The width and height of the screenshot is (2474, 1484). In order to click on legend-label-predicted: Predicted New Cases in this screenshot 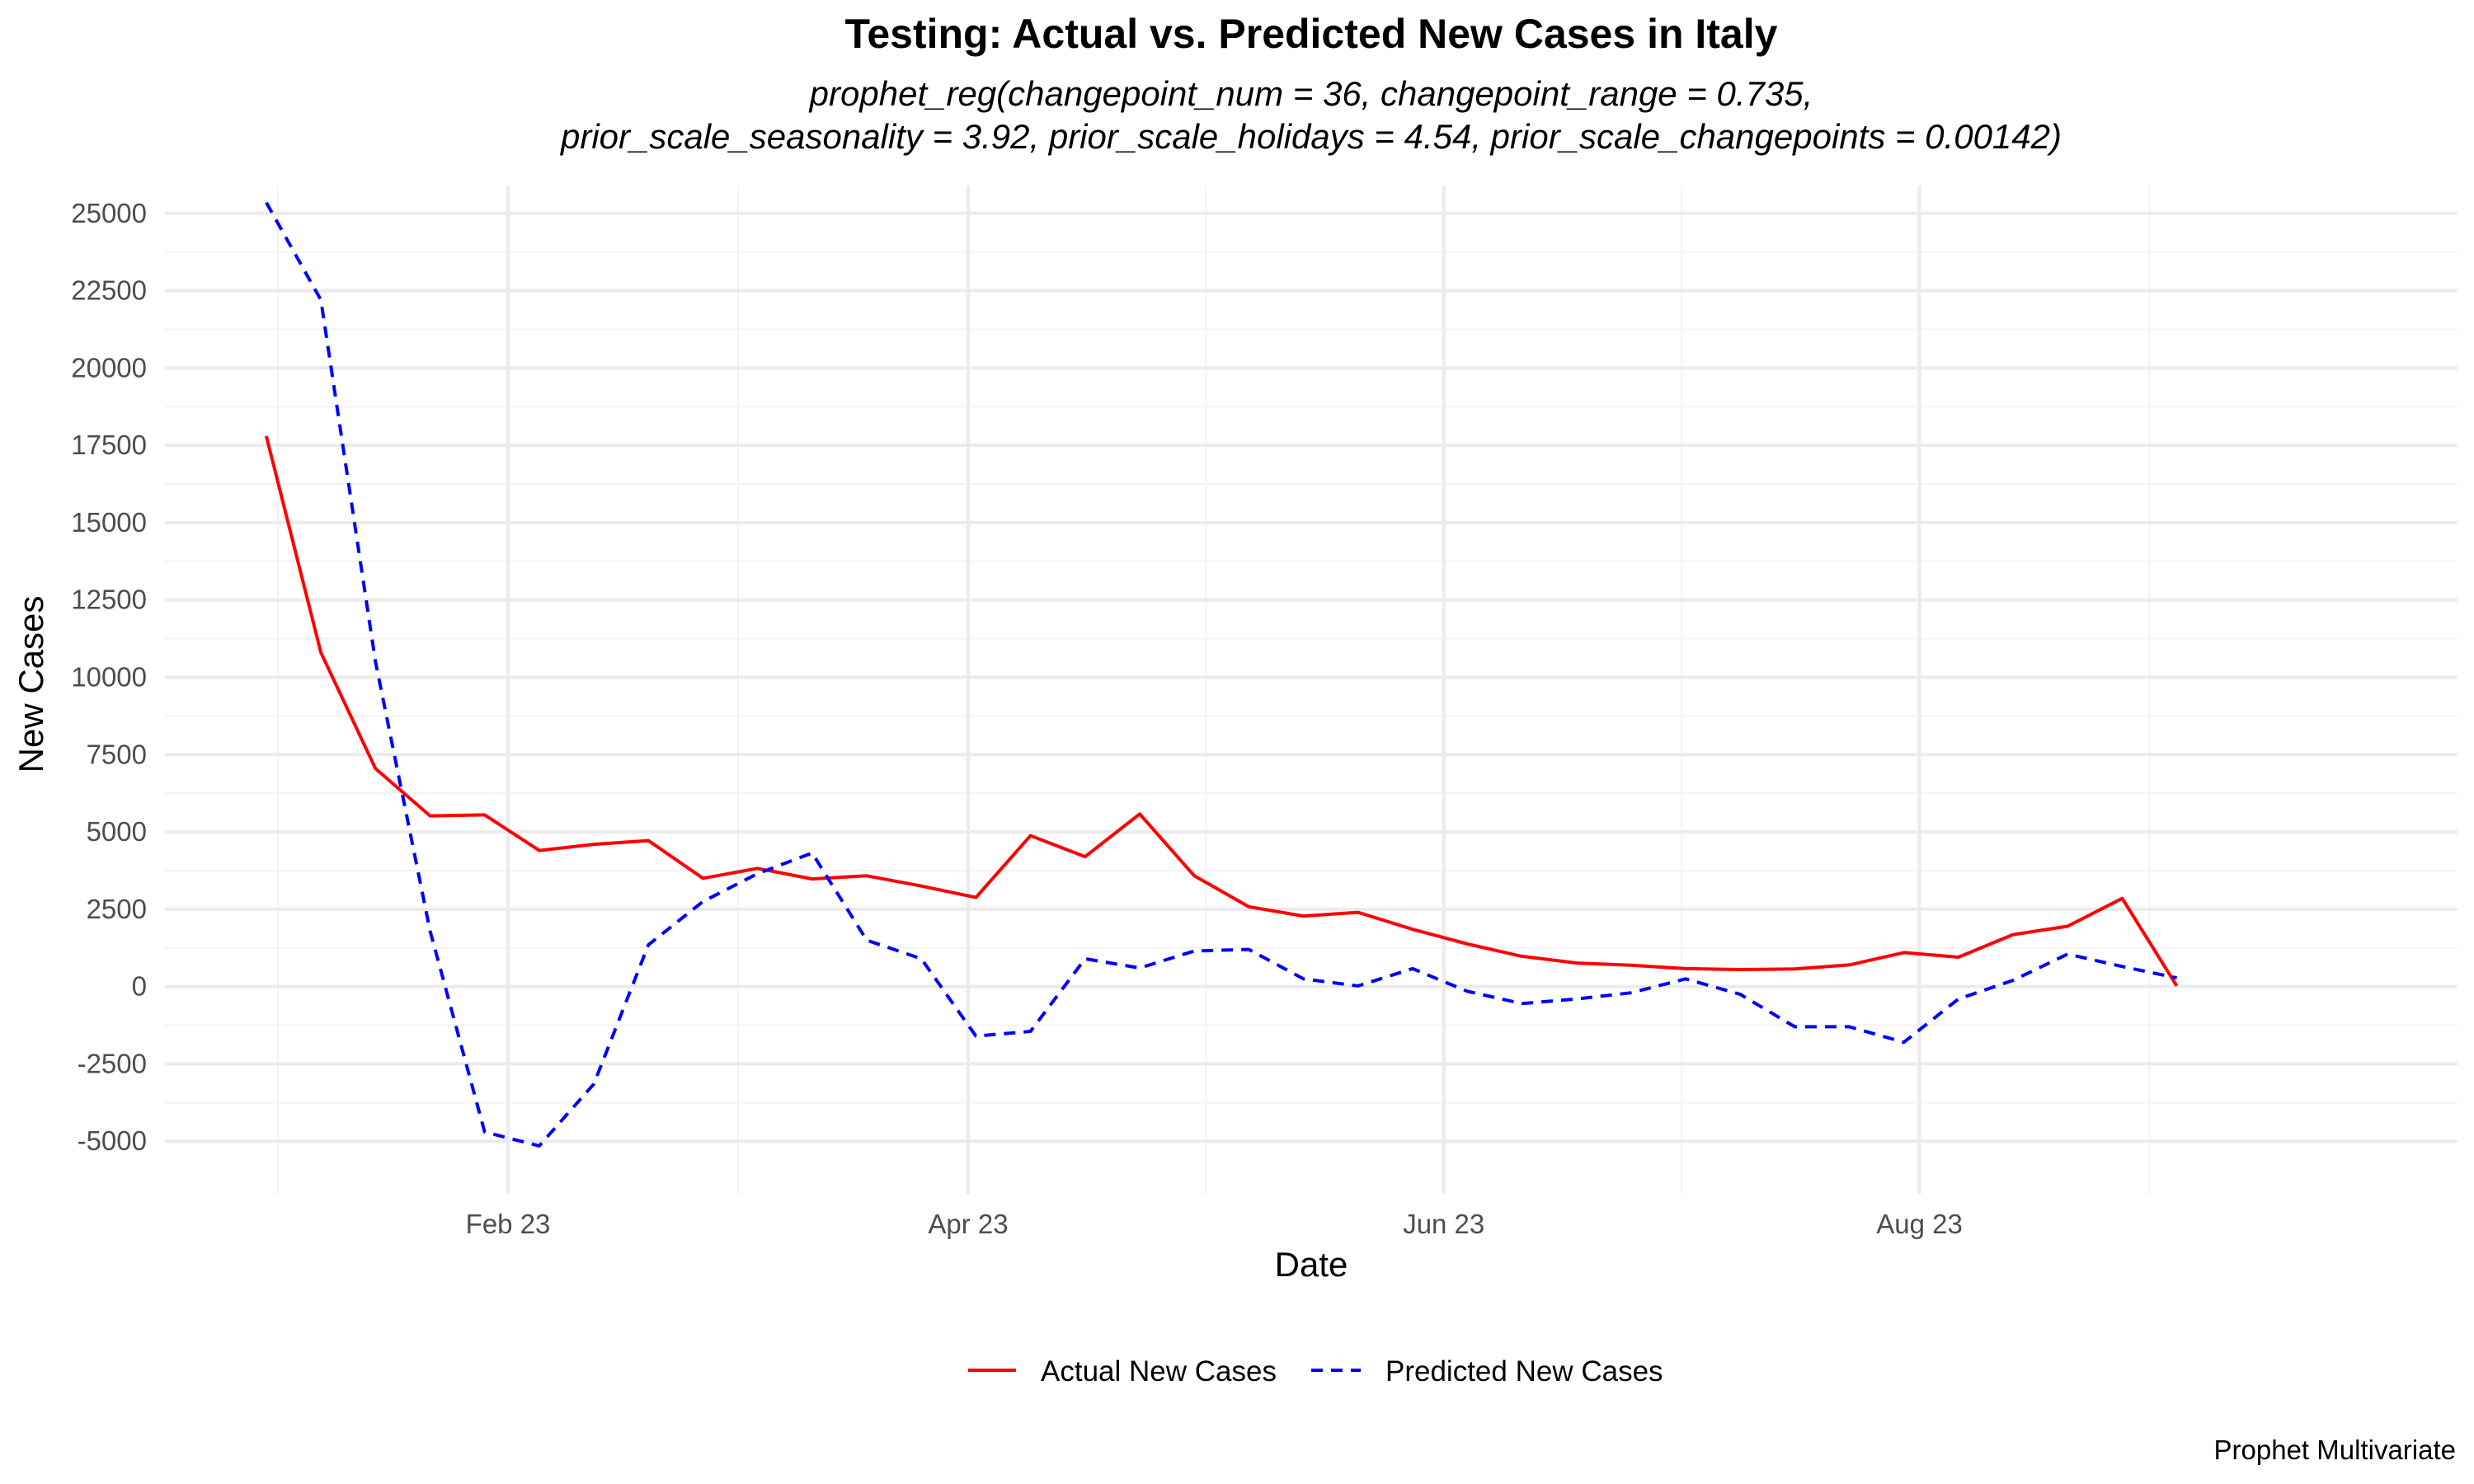, I will do `click(1524, 1371)`.